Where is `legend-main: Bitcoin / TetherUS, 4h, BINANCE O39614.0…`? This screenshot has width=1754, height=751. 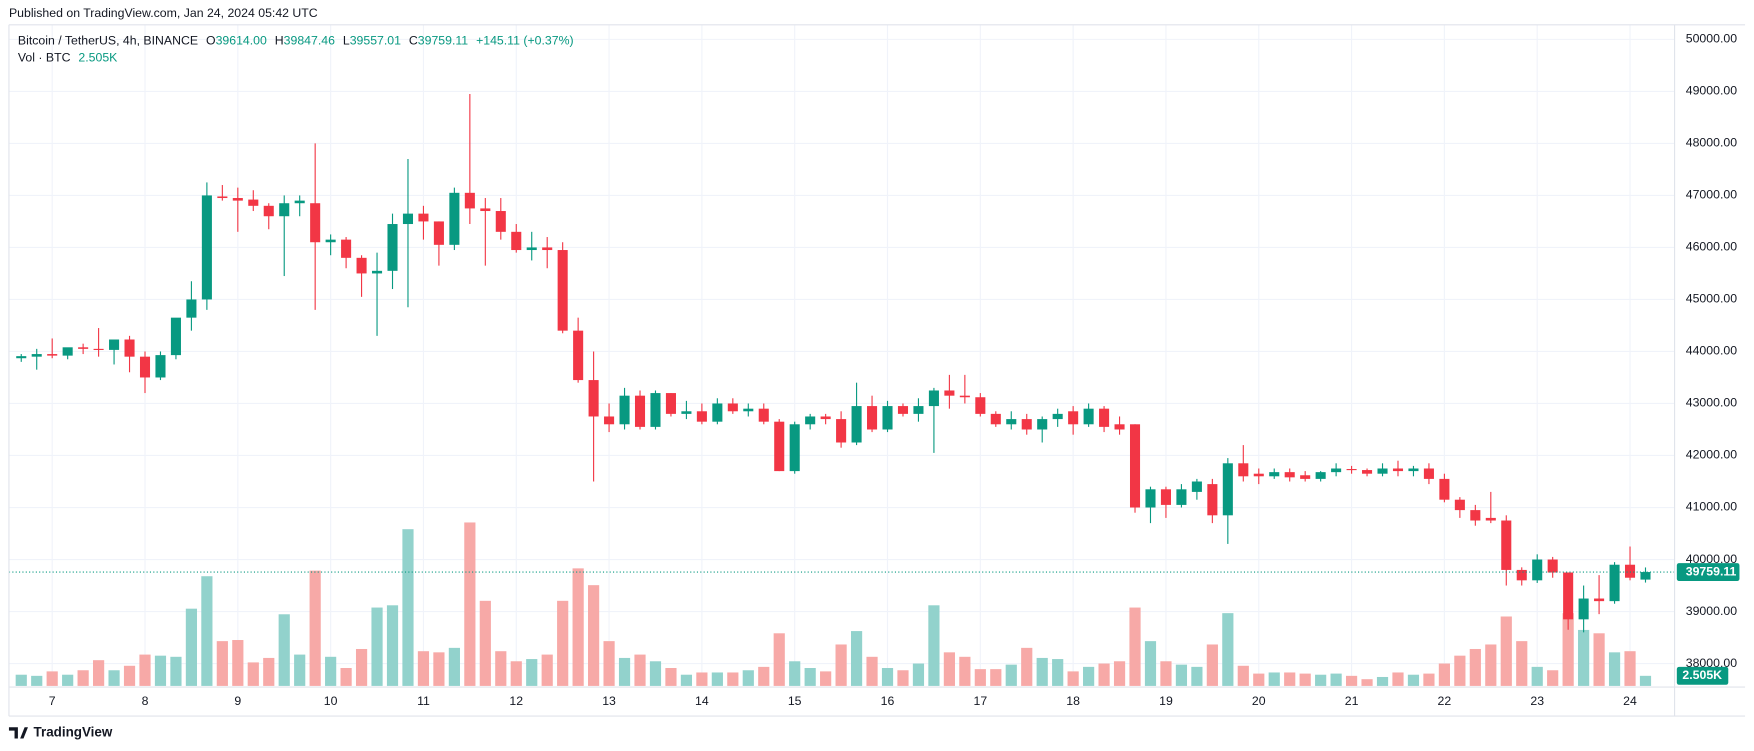 legend-main: Bitcoin / TetherUS, 4h, BINANCE O39614.0… is located at coordinates (296, 41).